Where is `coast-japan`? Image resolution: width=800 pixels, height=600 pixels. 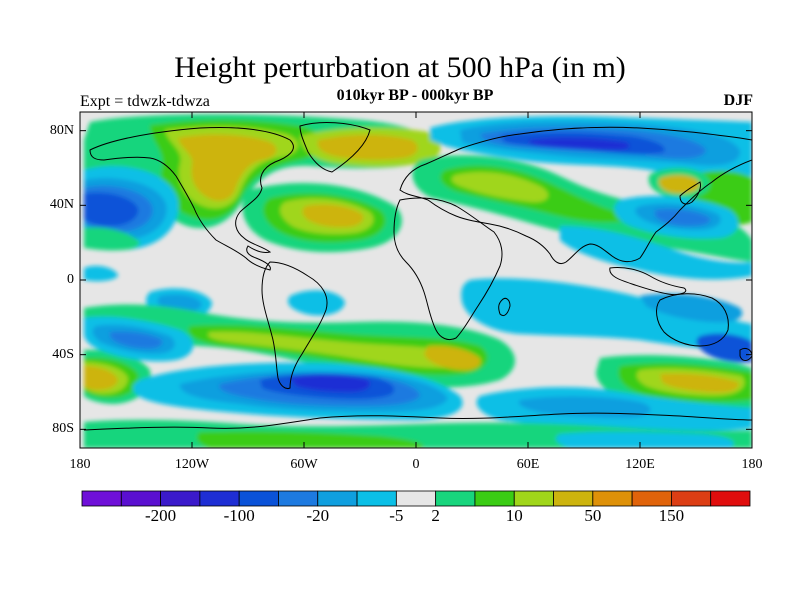 coast-japan is located at coordinates (690, 193).